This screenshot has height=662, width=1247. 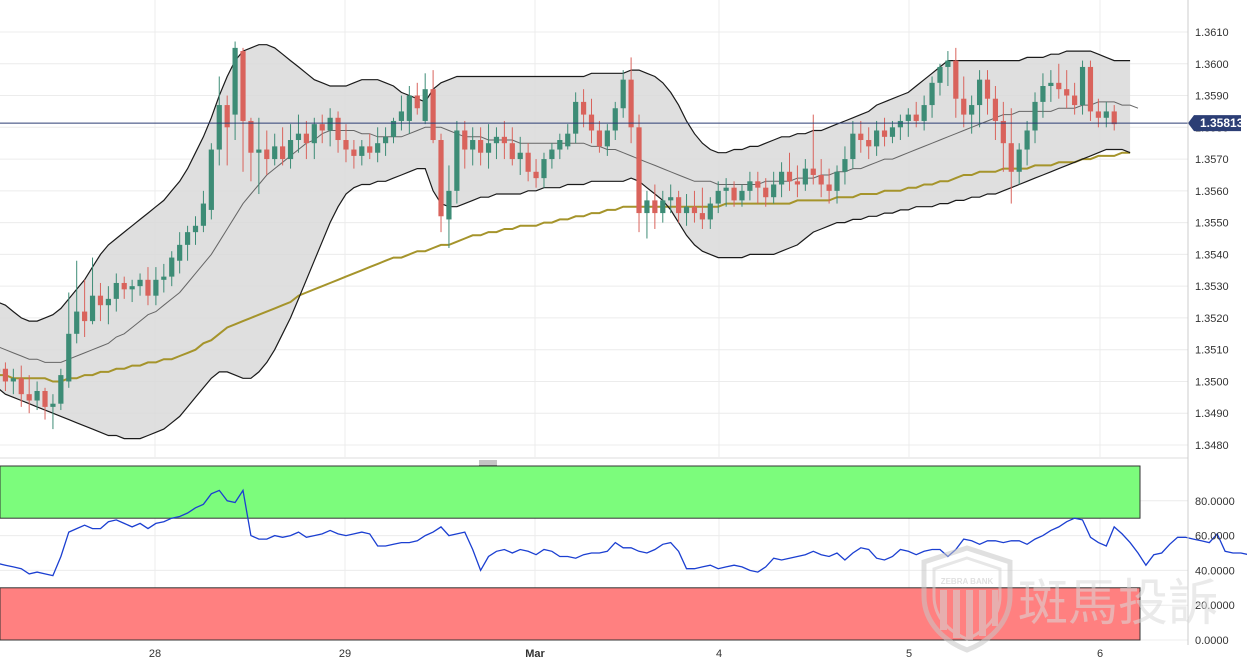 I want to click on oversold-zone, so click(x=570, y=614).